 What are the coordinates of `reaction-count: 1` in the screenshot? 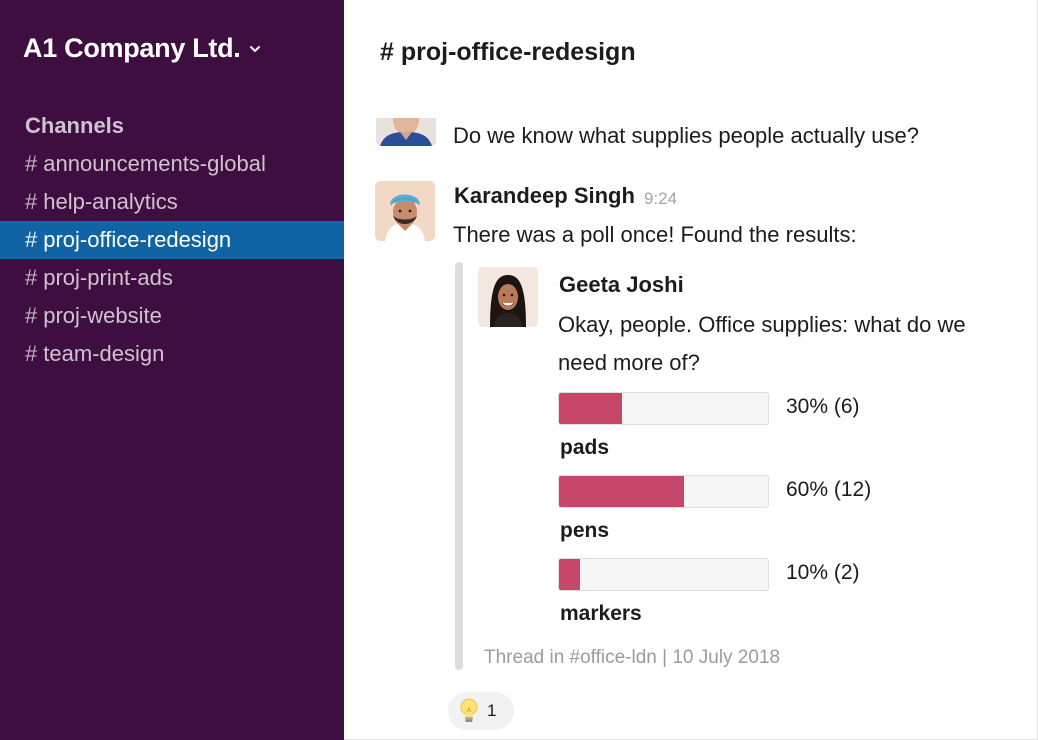 It's located at (492, 710).